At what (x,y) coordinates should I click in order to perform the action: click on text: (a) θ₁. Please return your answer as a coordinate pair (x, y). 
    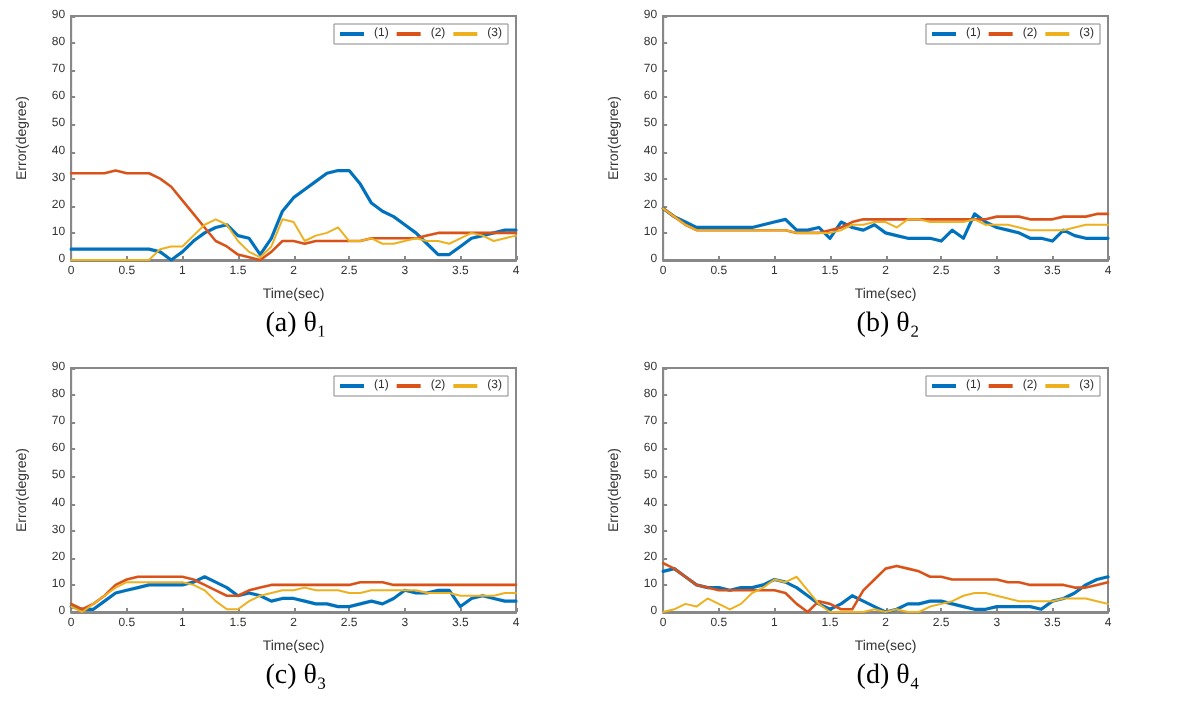
    Looking at the image, I should click on (296, 324).